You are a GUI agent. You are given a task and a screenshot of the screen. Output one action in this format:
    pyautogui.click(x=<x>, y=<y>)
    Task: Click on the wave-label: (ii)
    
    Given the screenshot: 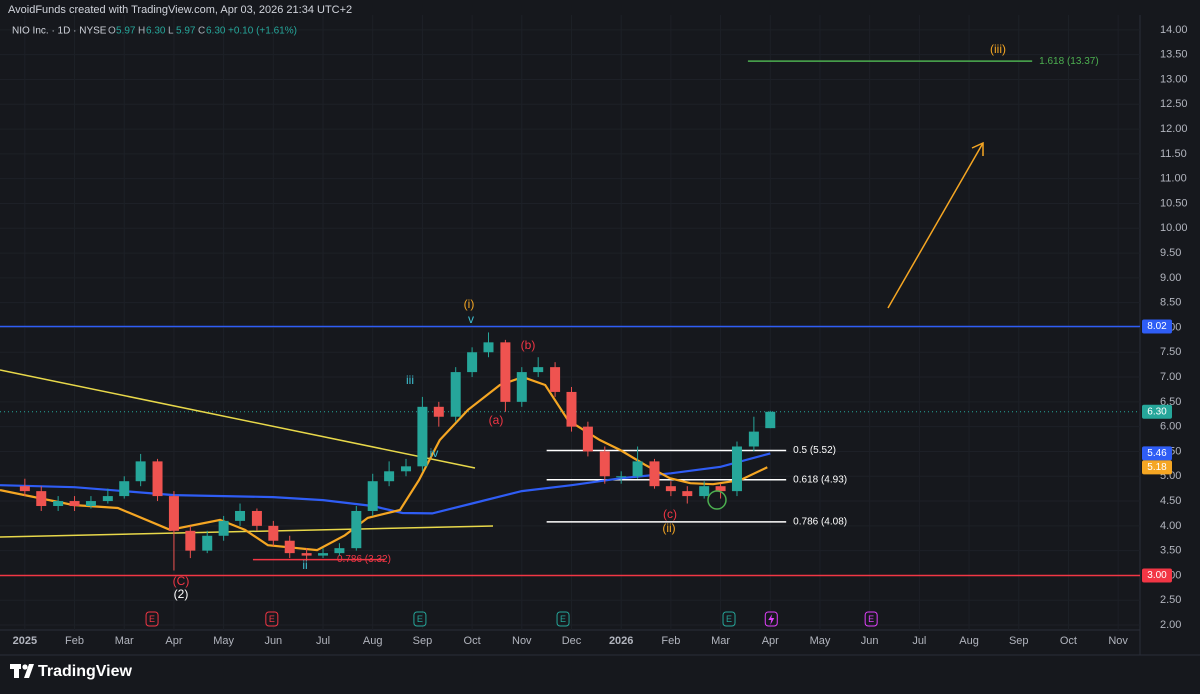 What is the action you would take?
    pyautogui.click(x=668, y=528)
    